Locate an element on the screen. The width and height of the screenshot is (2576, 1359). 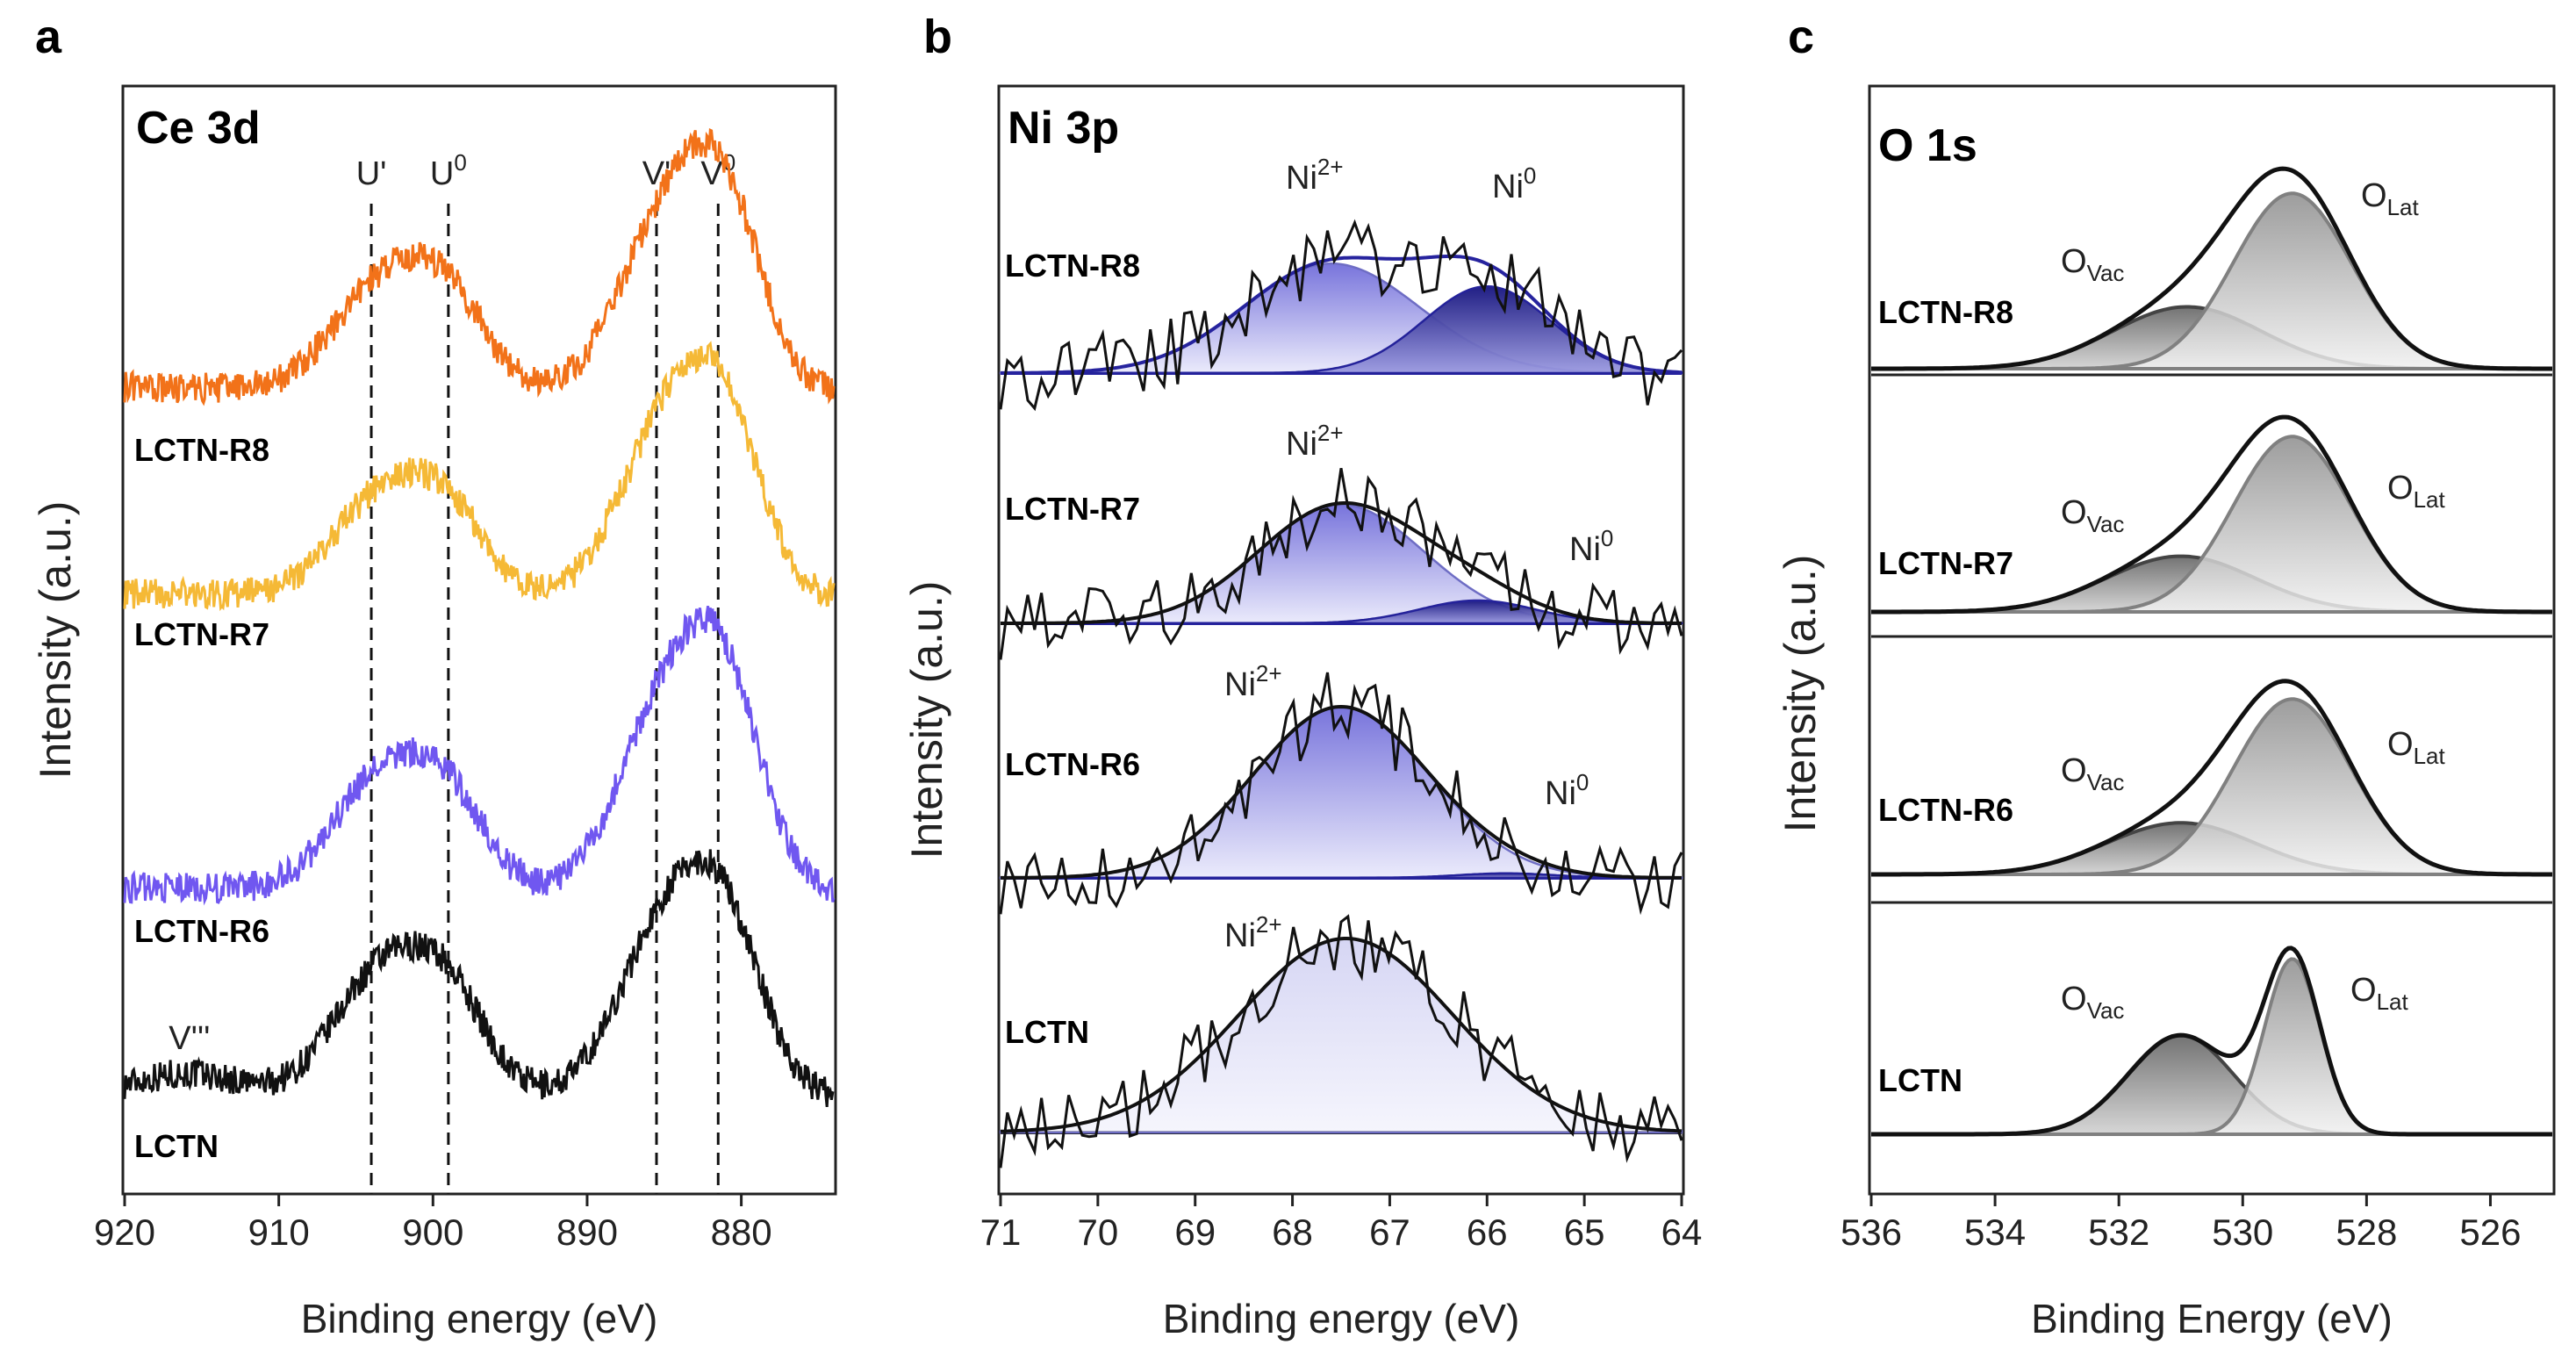
panel-c-y-axis-label: Intensity (a.u.) is located at coordinates (1801, 694).